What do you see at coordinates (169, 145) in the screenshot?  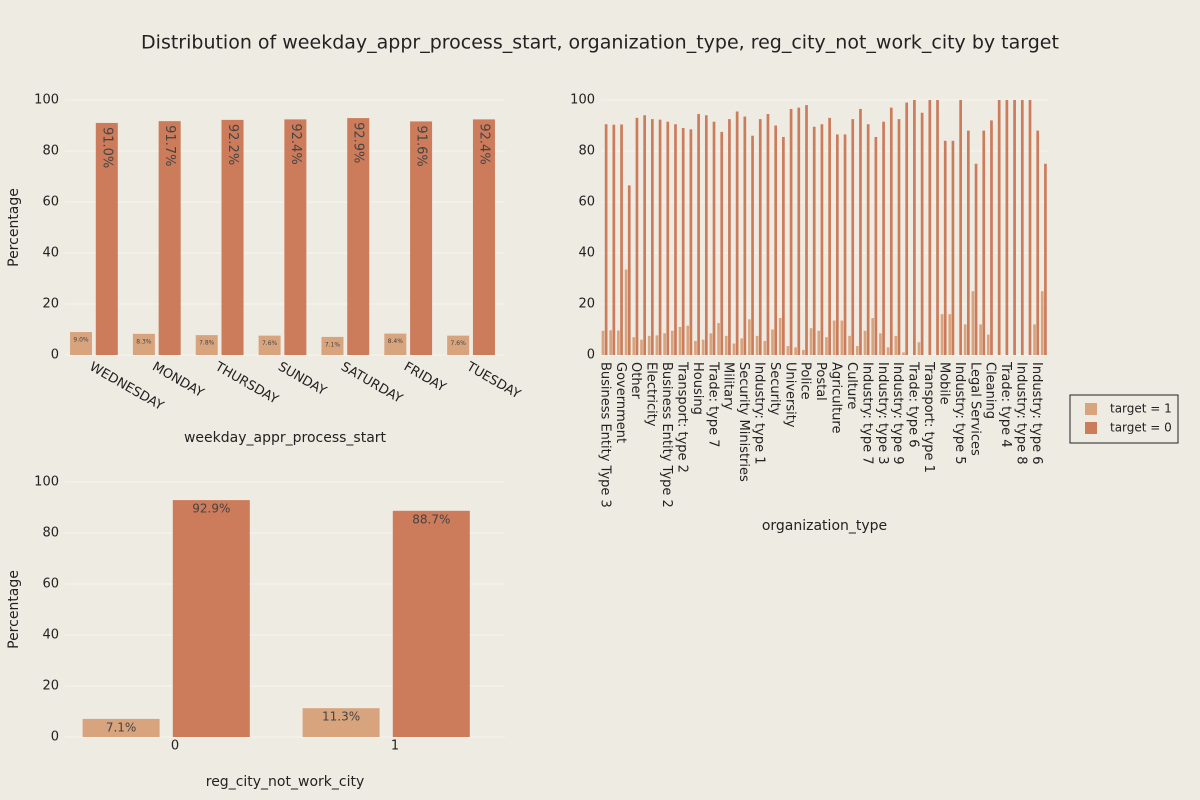 I see `value-label: 91.7%` at bounding box center [169, 145].